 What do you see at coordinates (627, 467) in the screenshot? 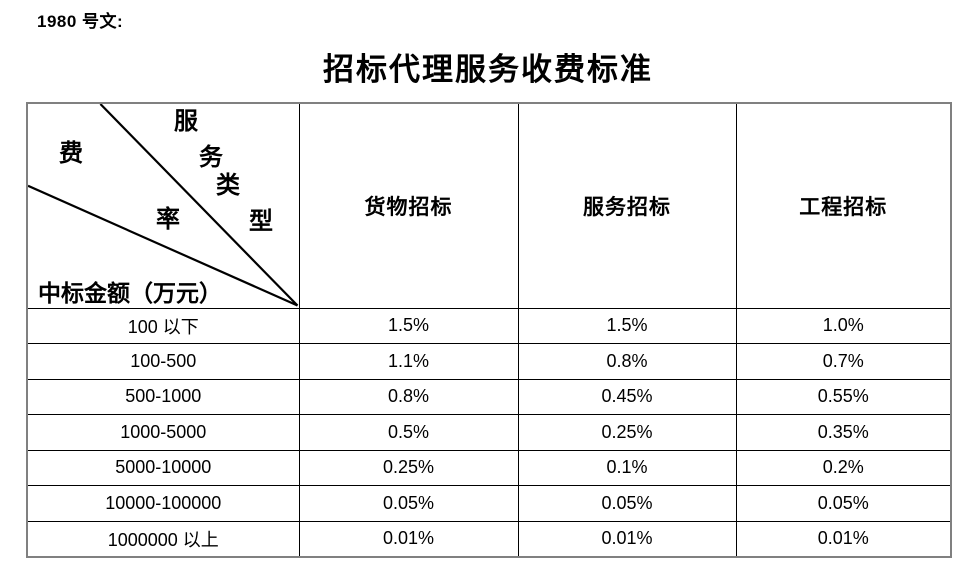
I see `services-rate-cell: 0.1%` at bounding box center [627, 467].